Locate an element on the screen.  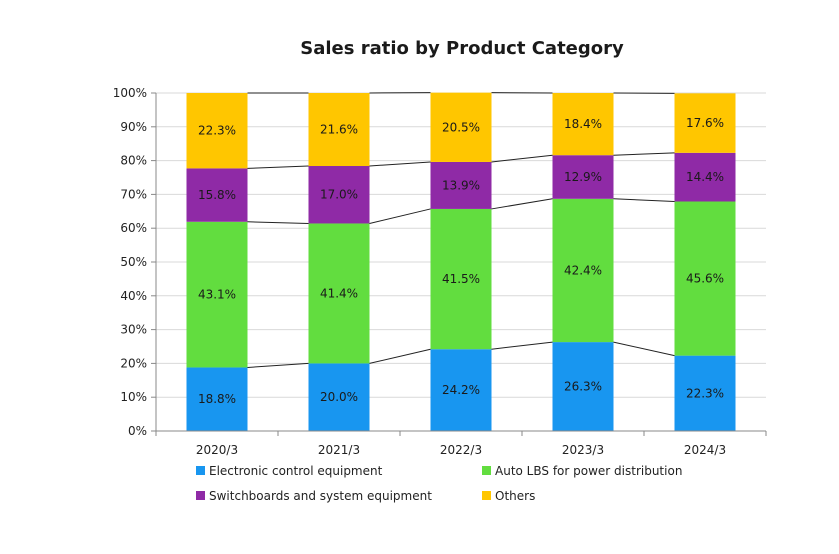
legend-label: Auto LBS for power distribution is located at coordinates (588, 471).